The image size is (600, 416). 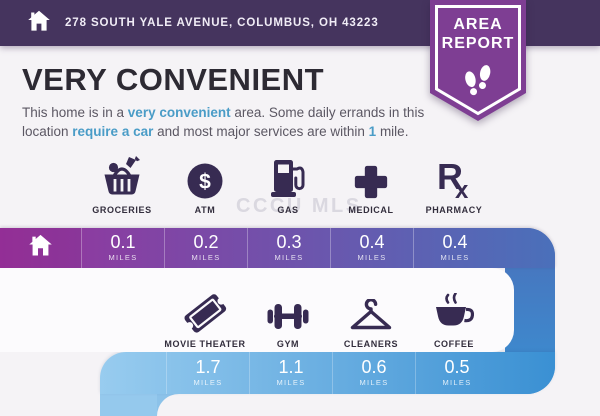 I want to click on distance-value: 0.3, so click(x=289, y=242).